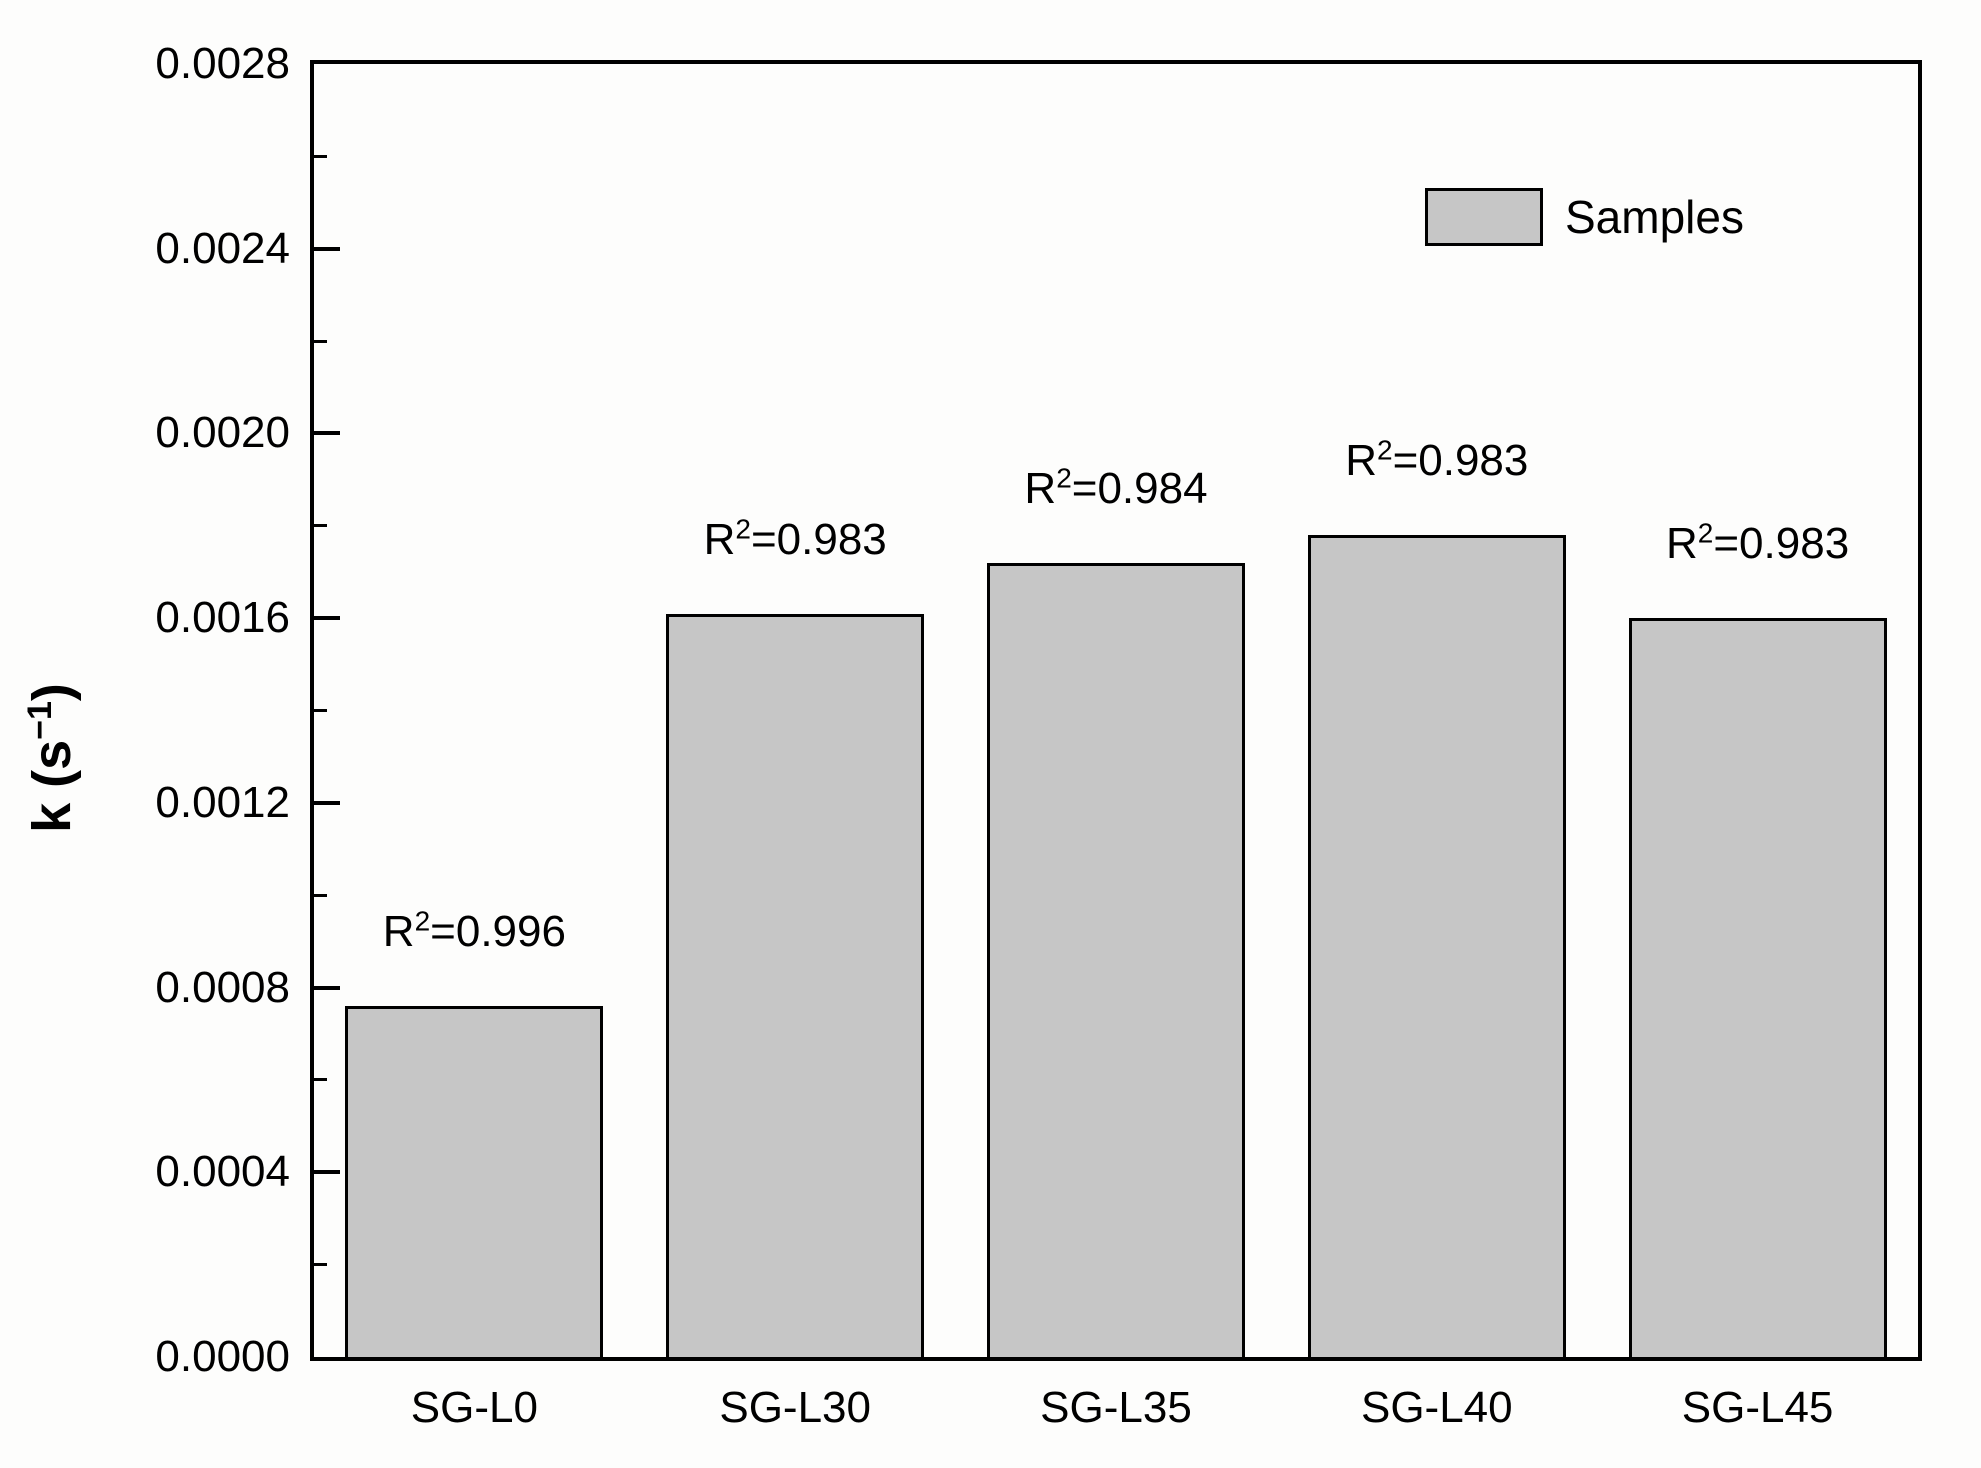  Describe the element at coordinates (1654, 217) in the screenshot. I see `legend-label: Samples` at that location.